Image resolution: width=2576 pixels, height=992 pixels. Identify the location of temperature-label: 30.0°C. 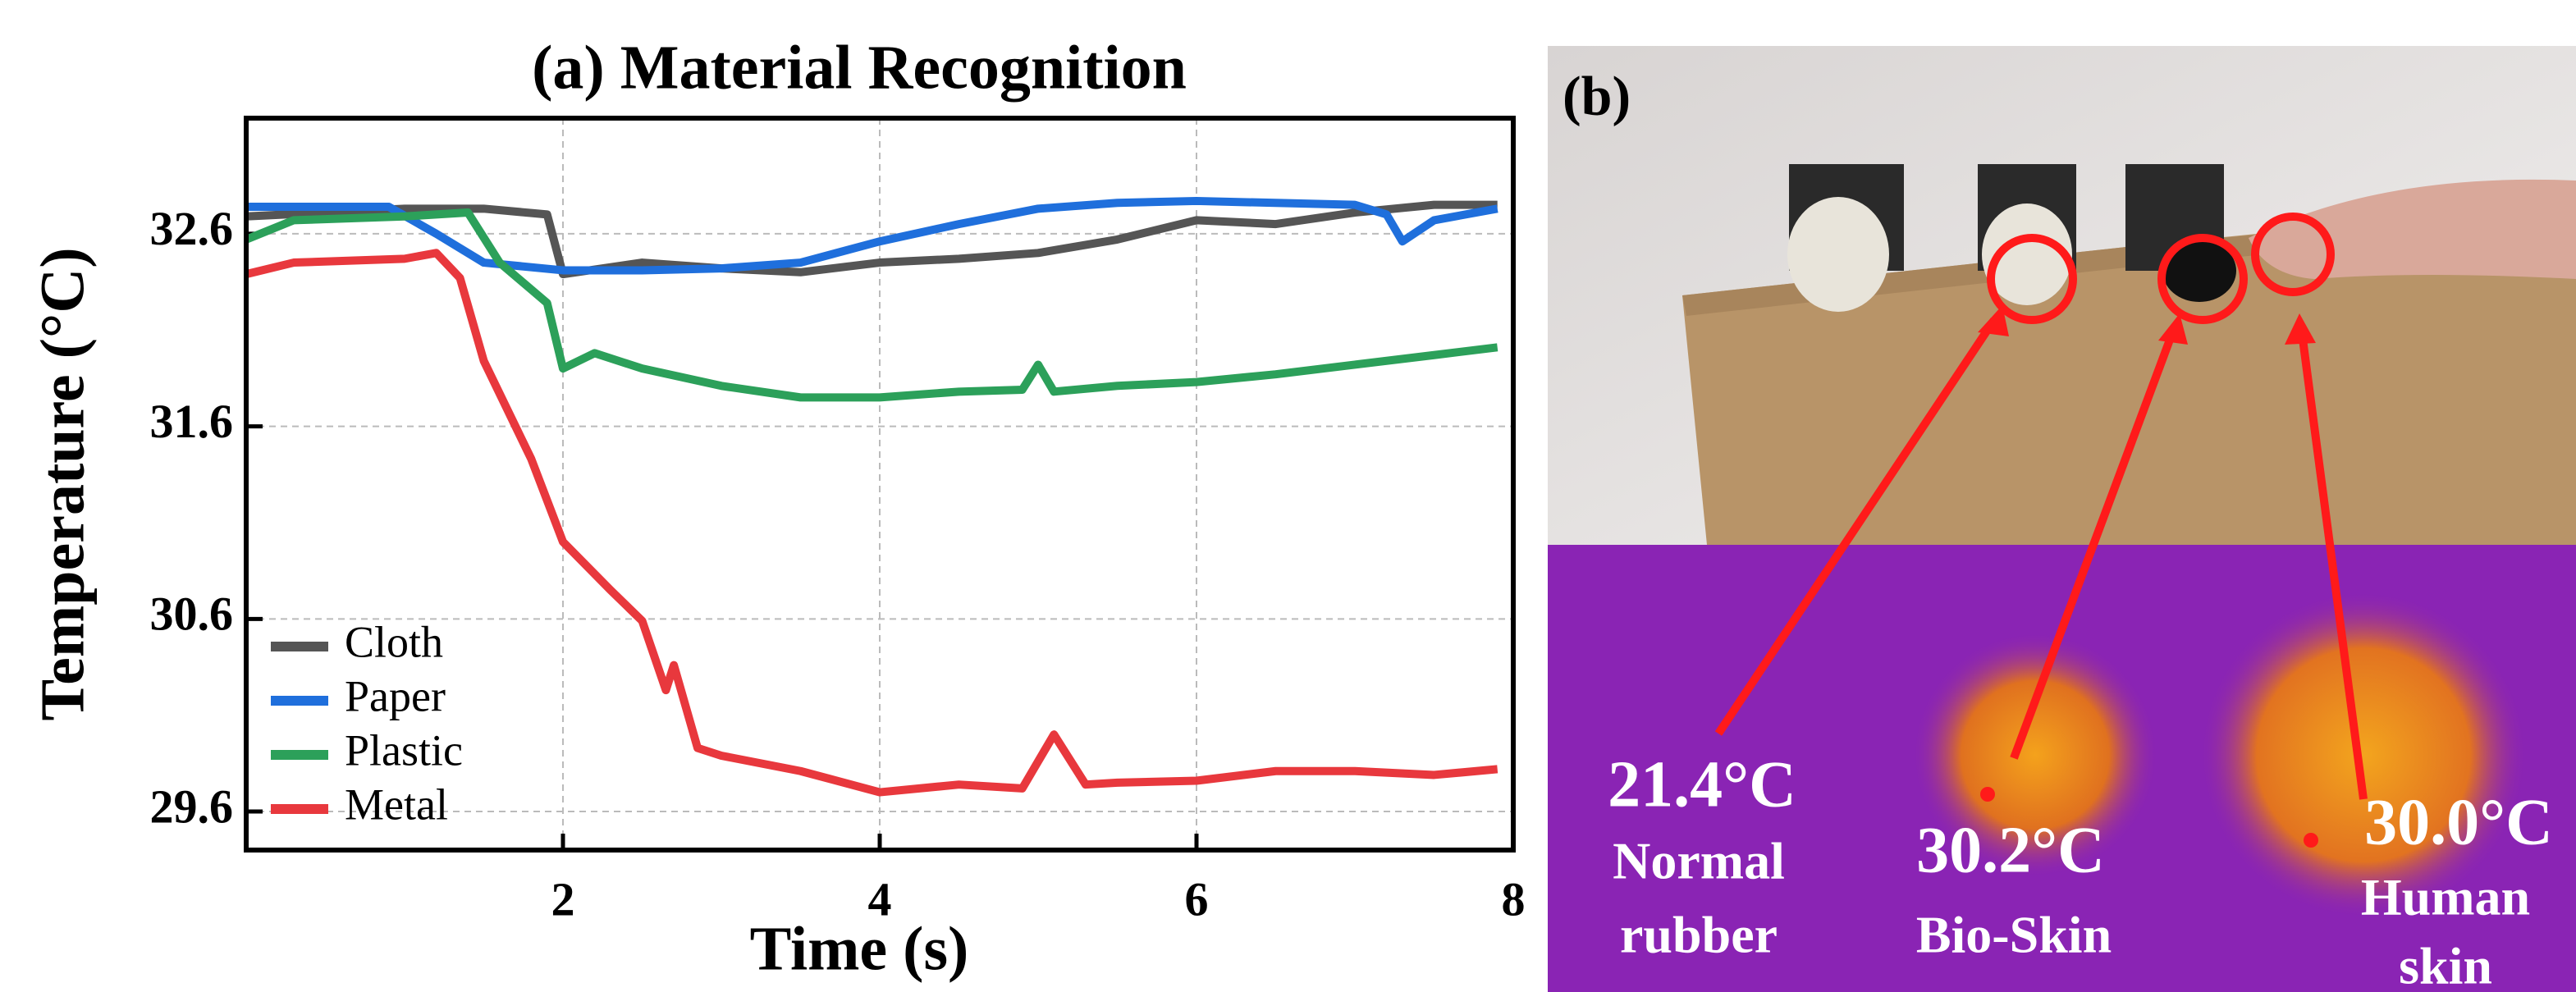
(2458, 822).